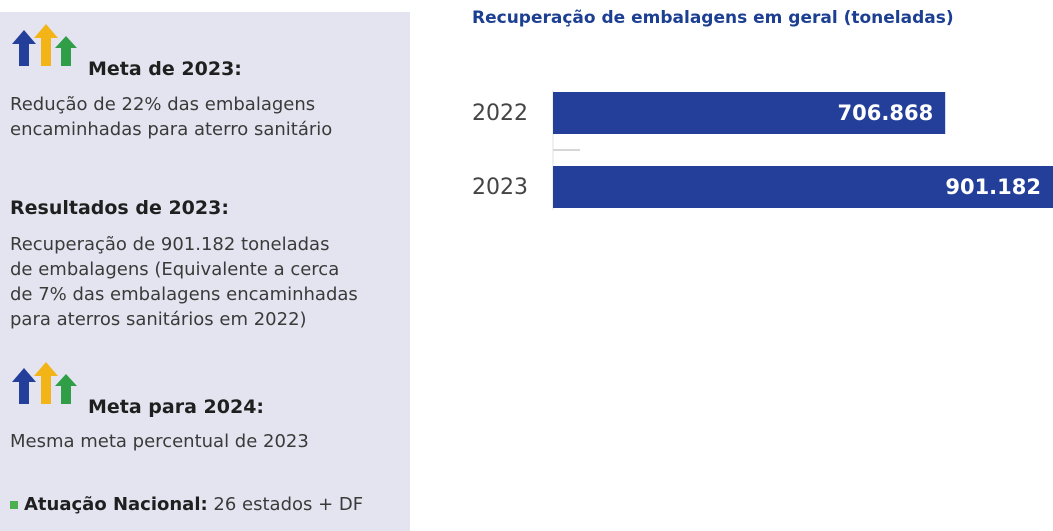  Describe the element at coordinates (176, 407) in the screenshot. I see `next-title: Meta para 2024:` at that location.